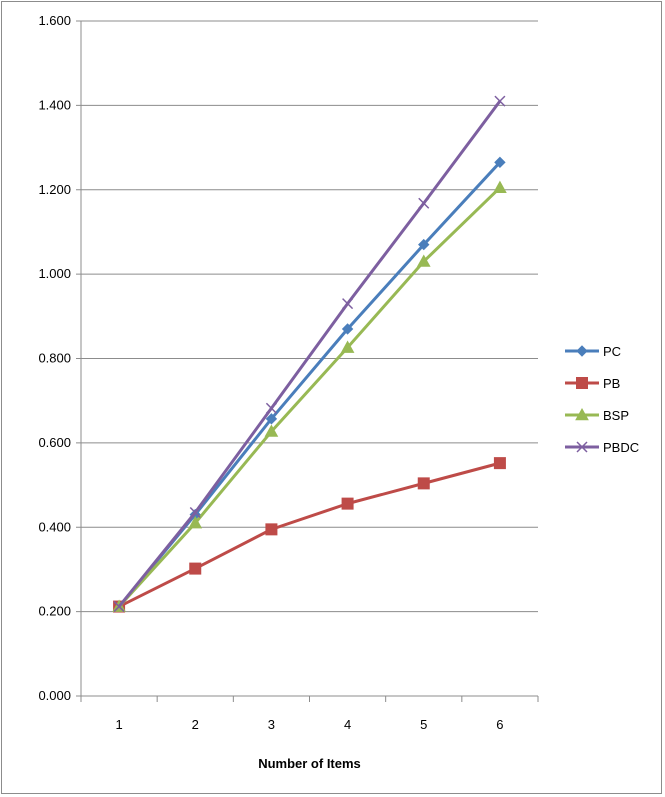 The width and height of the screenshot is (665, 797). What do you see at coordinates (612, 351) in the screenshot?
I see `legend-label-pc: PC` at bounding box center [612, 351].